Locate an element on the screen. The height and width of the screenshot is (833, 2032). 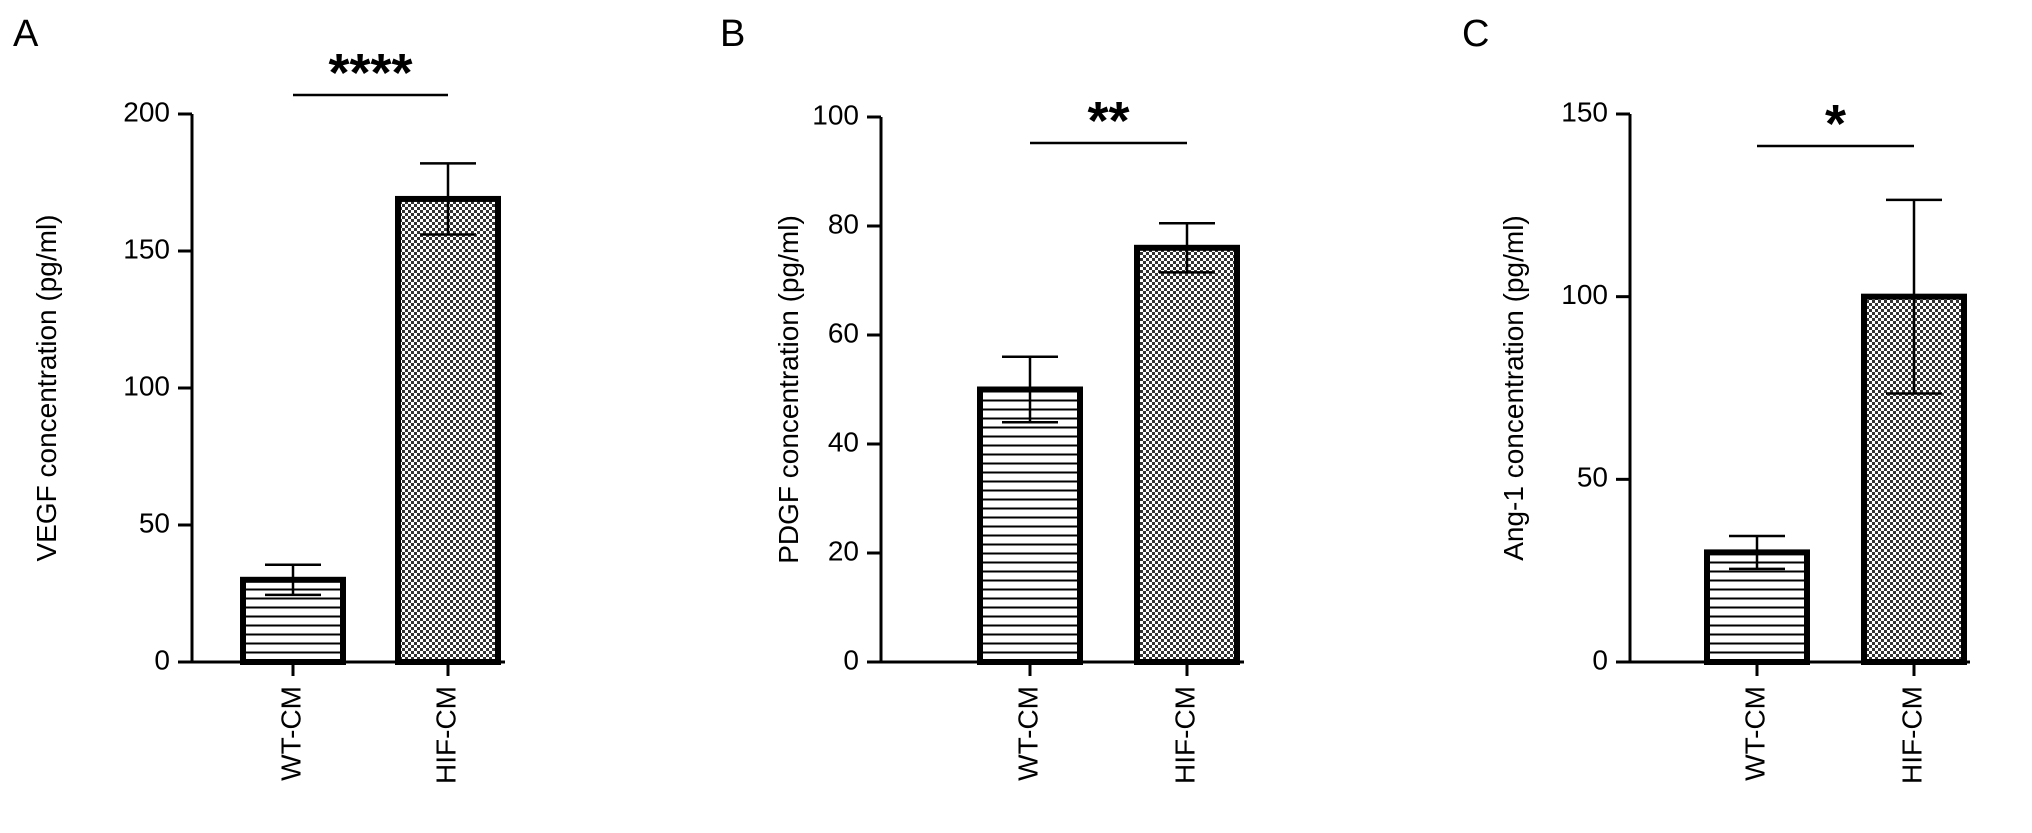
y-axis-title: PDGF concentration (pg/ml) is located at coordinates (788, 389).